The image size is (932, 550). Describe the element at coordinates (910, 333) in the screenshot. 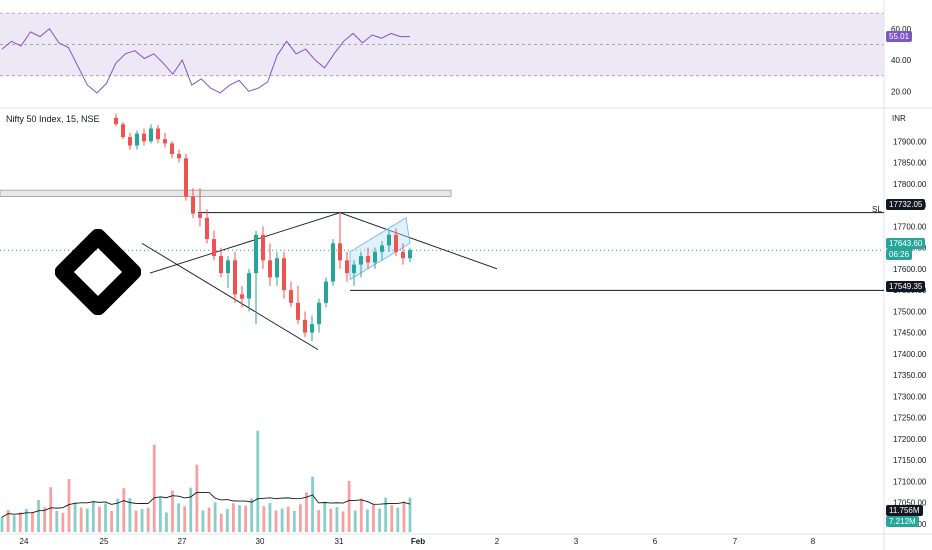

I see `price-tick-label: 17450.00` at that location.